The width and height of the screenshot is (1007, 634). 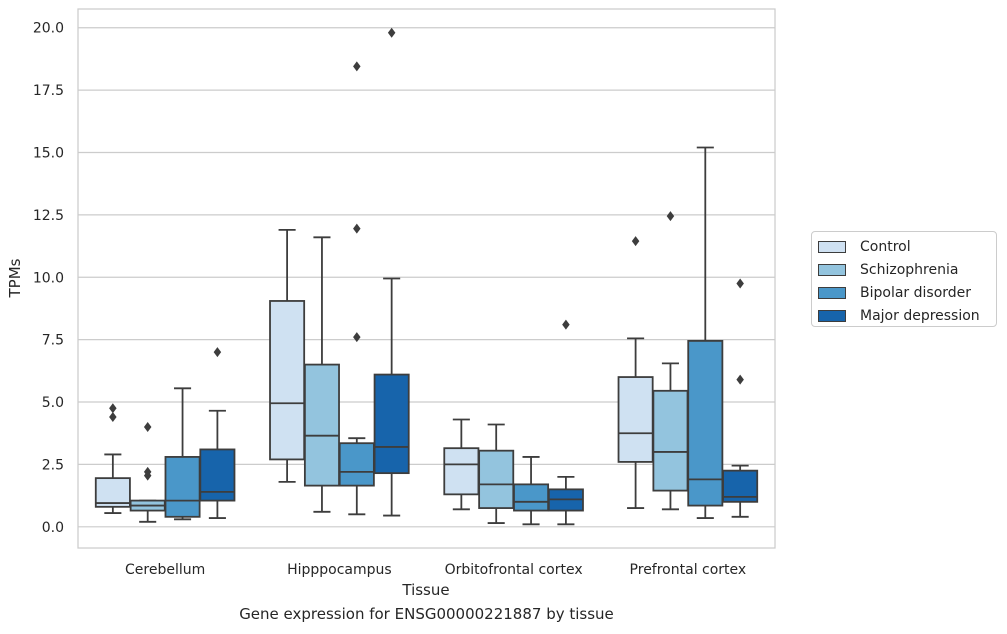 I want to click on x-axis-title: Tissue, so click(x=425, y=590).